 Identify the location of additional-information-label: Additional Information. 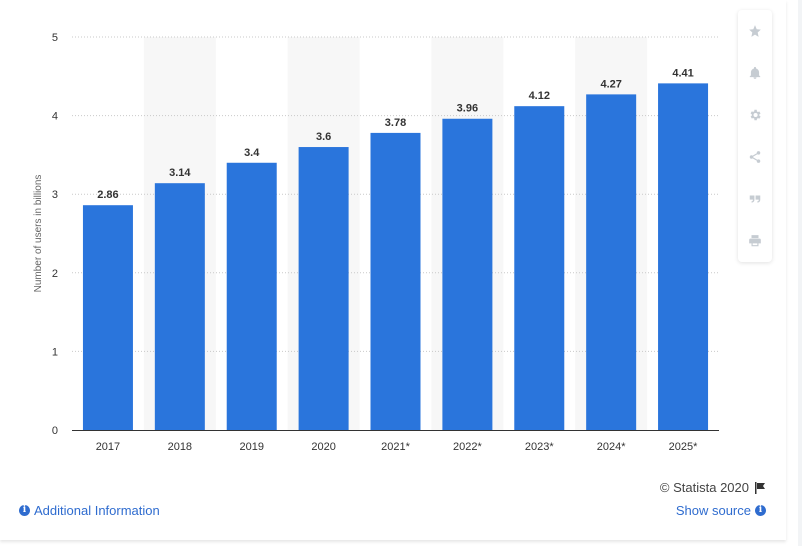
(97, 510).